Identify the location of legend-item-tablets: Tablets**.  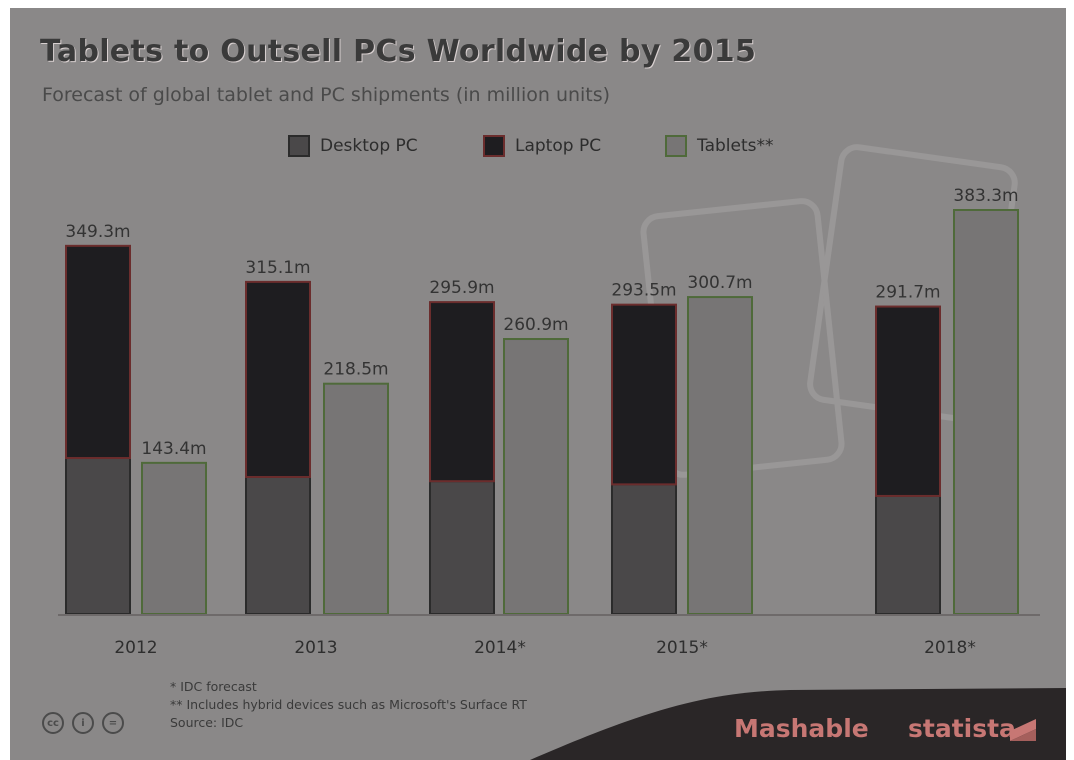
(719, 146).